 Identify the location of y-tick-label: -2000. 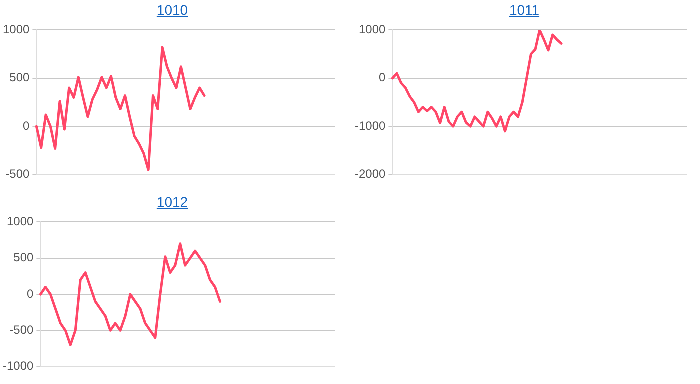
(370, 174).